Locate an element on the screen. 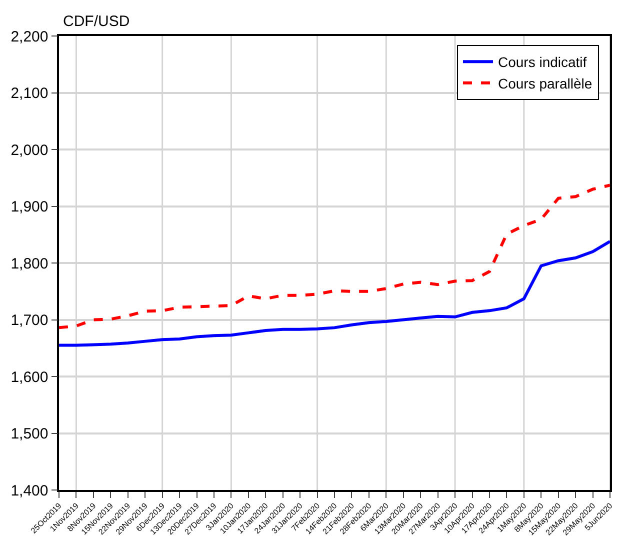 The image size is (627, 549). y-tick-label: 2,100 is located at coordinates (29, 93).